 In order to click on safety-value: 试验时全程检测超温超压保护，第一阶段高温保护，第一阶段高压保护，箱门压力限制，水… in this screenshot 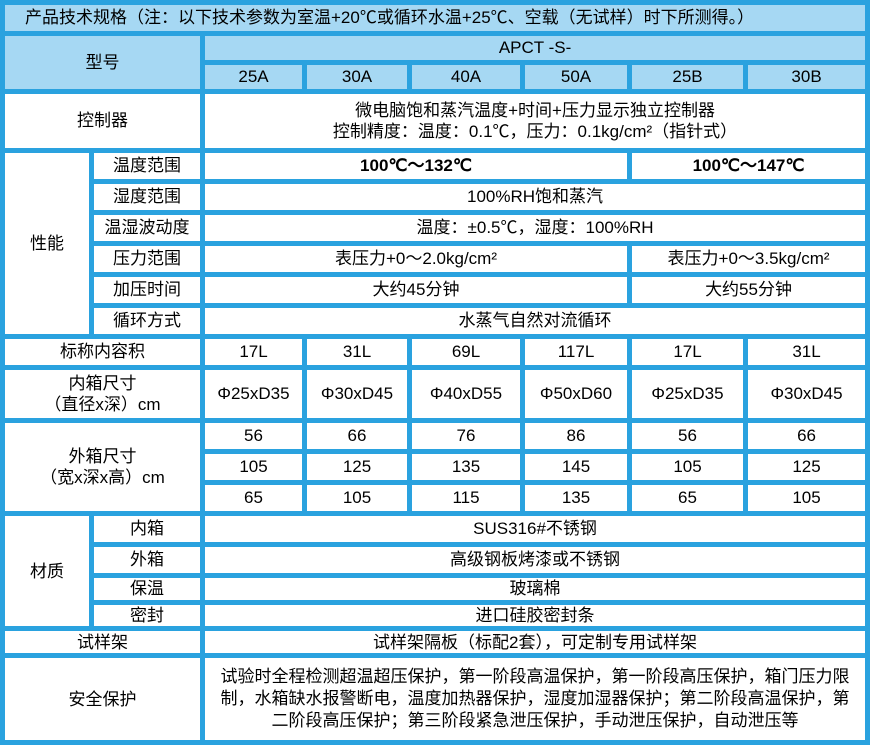, I will do `click(535, 699)`.